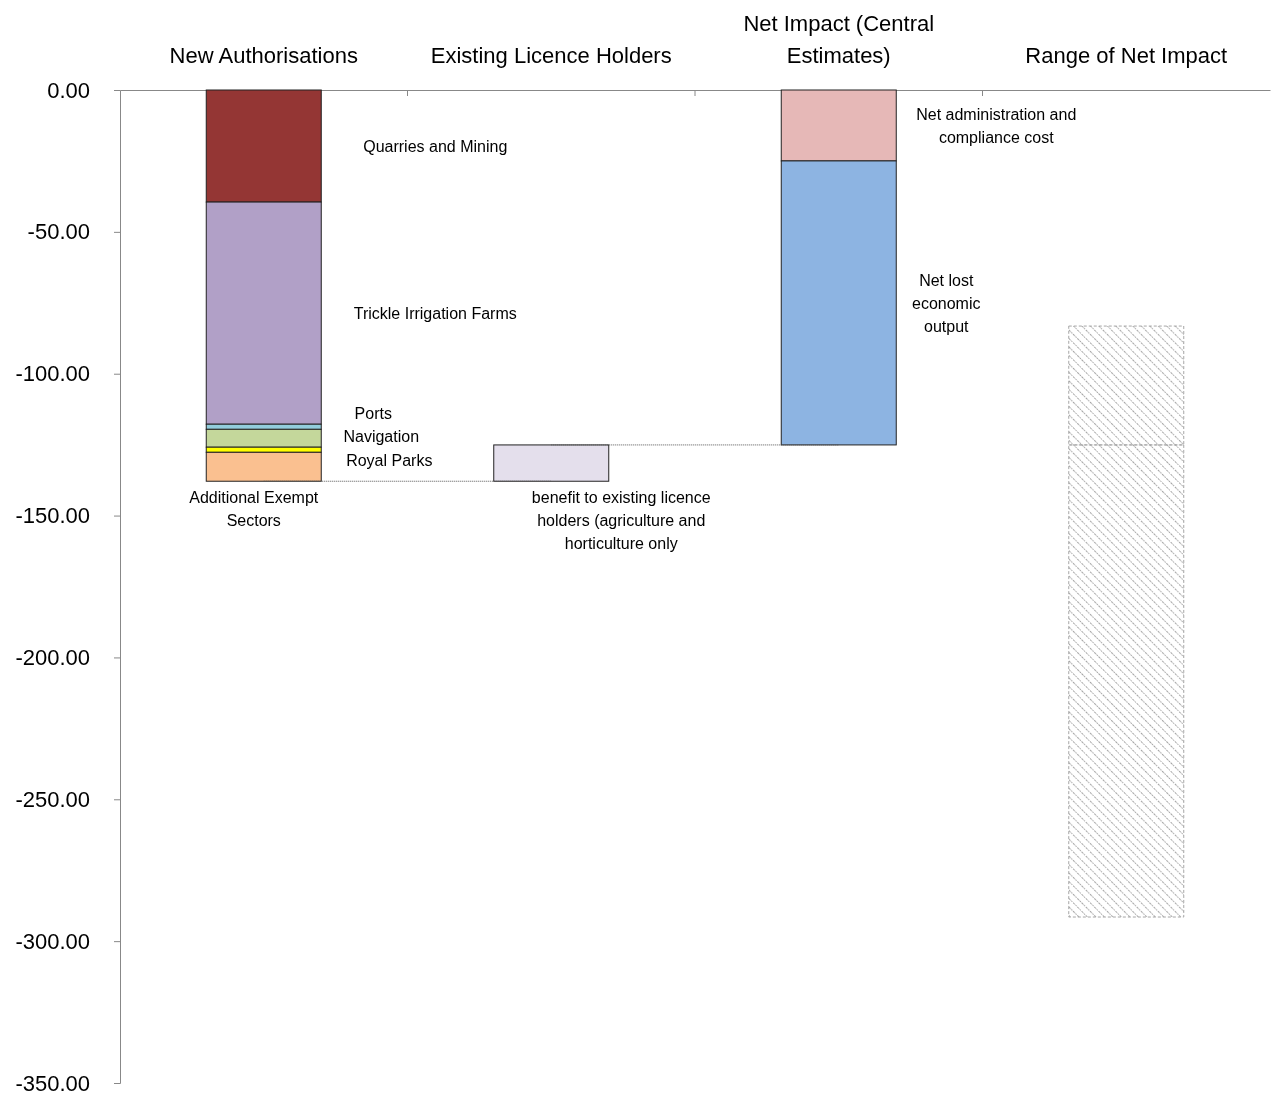 Image resolution: width=1278 pixels, height=1100 pixels. What do you see at coordinates (52, 374) in the screenshot?
I see `y-tick-label: -100.00` at bounding box center [52, 374].